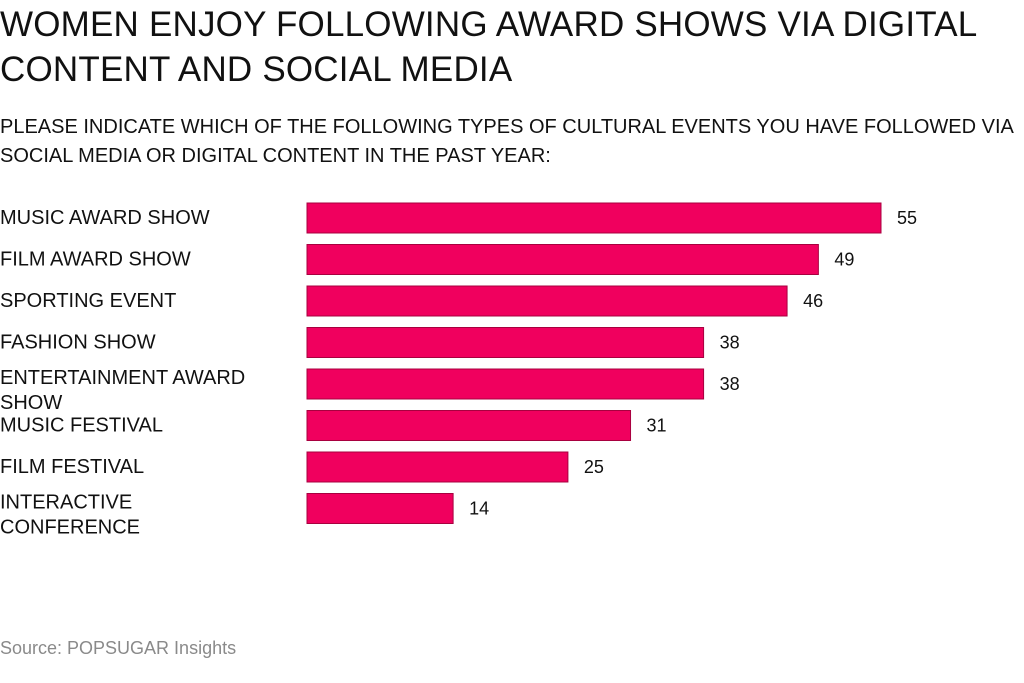 This screenshot has height=683, width=1024. Describe the element at coordinates (562, 259) in the screenshot. I see `bar-film-award-show` at that location.